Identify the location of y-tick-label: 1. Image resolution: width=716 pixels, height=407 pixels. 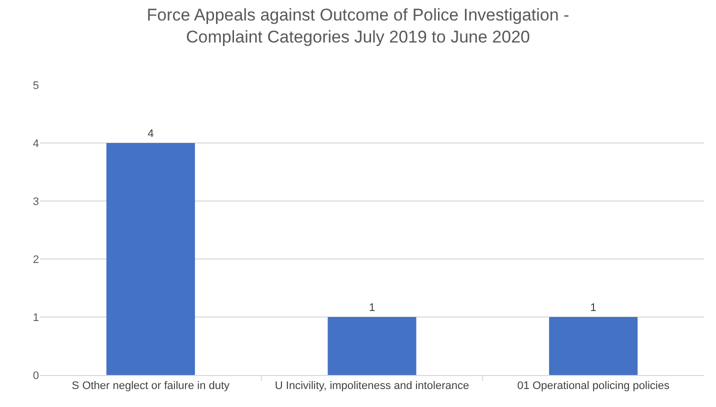
(35, 318).